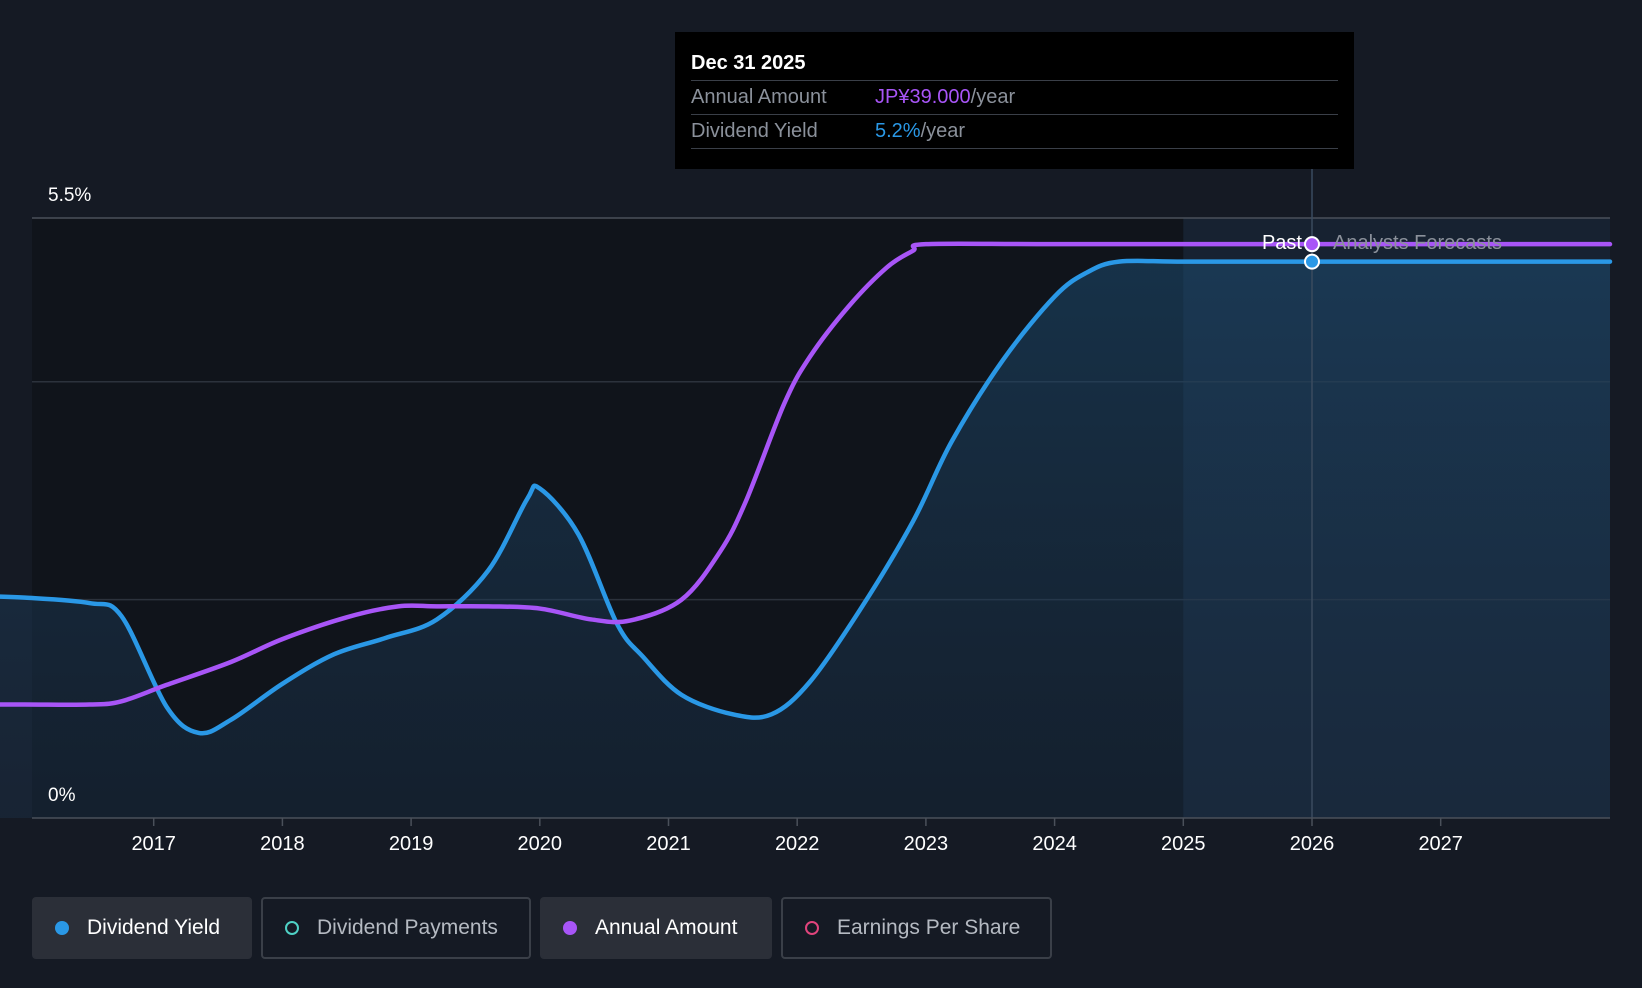 This screenshot has height=988, width=1642. Describe the element at coordinates (929, 927) in the screenshot. I see `legend-label: Earnings Per Share` at that location.